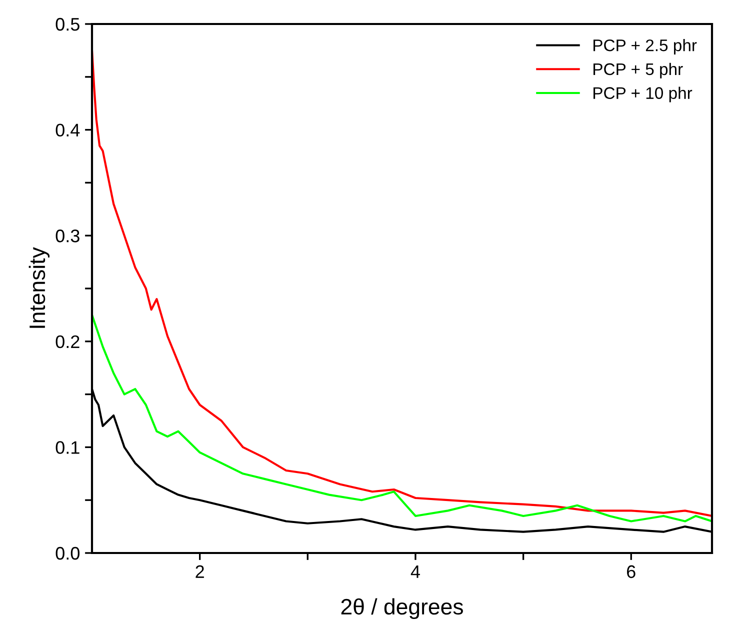 This screenshot has height=629, width=735. I want to click on y-tick-label: 0.4, so click(68, 130).